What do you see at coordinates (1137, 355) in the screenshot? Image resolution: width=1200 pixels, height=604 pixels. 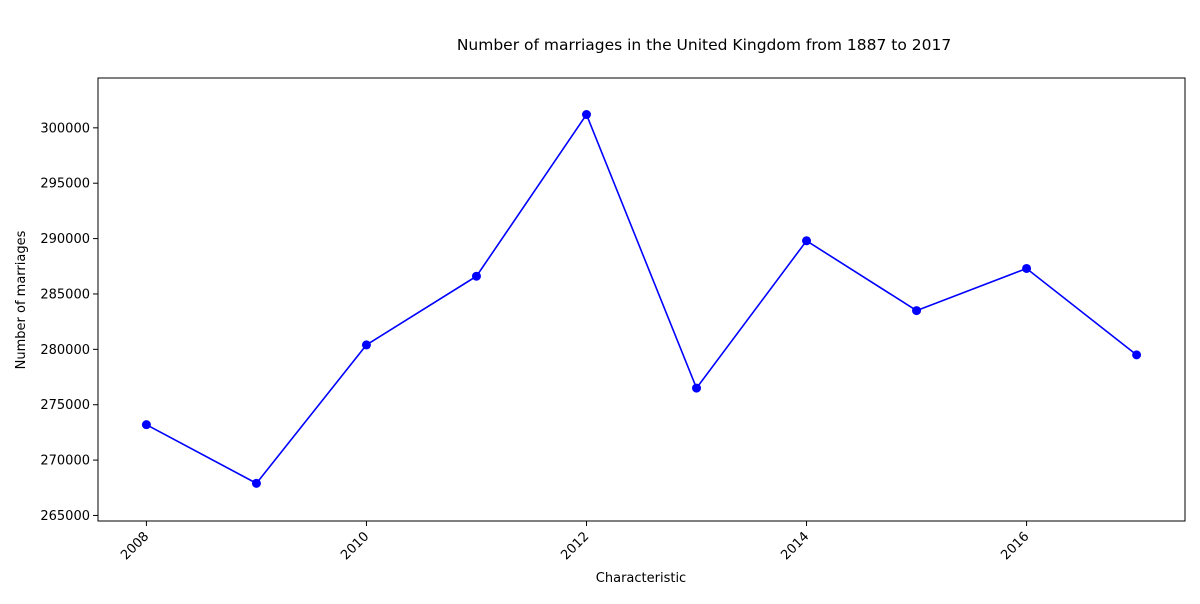 I see `data-point-2017` at bounding box center [1137, 355].